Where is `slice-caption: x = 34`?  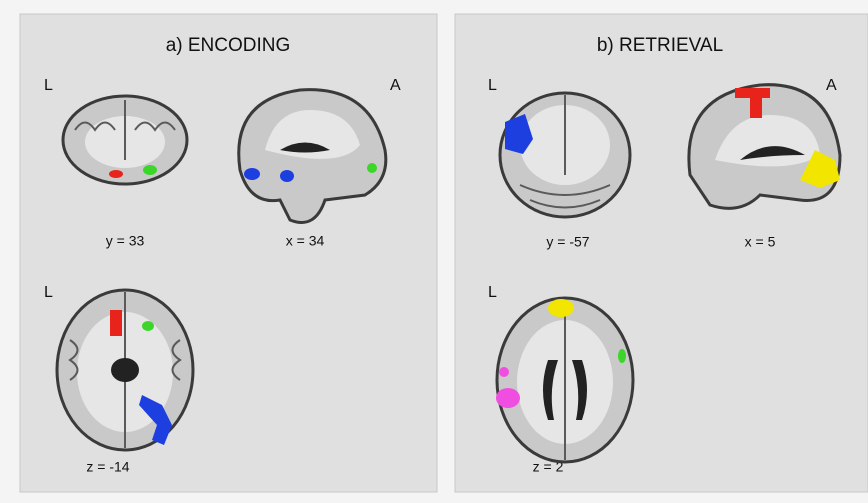
slice-caption: x = 34 is located at coordinates (305, 241).